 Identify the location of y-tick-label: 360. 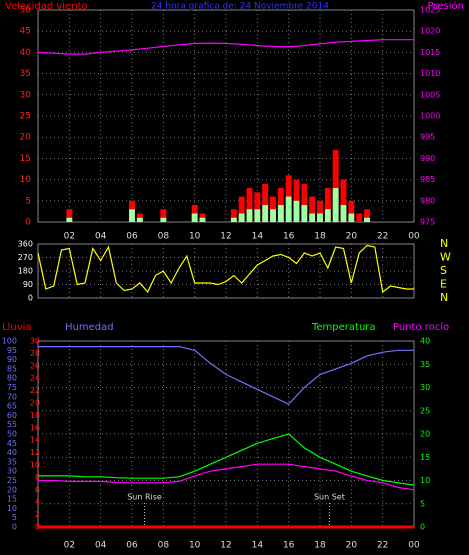
(25, 244).